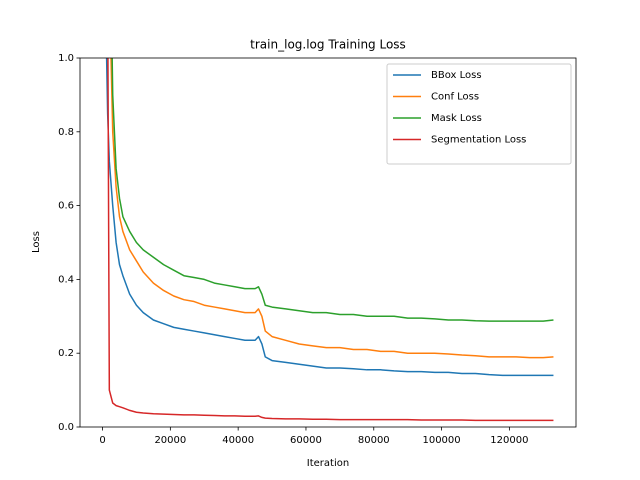 The width and height of the screenshot is (640, 480). What do you see at coordinates (328, 463) in the screenshot?
I see `x-axis-label: Iteration` at bounding box center [328, 463].